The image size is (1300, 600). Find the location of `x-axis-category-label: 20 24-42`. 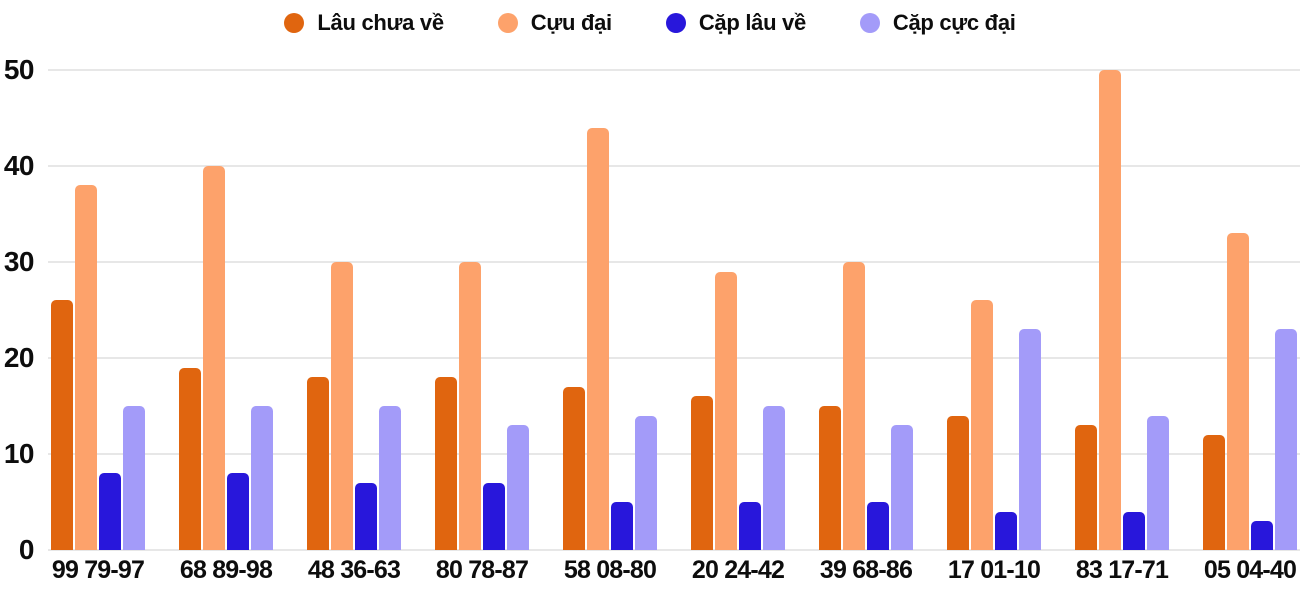

x-axis-category-label: 20 24-42 is located at coordinates (738, 570).